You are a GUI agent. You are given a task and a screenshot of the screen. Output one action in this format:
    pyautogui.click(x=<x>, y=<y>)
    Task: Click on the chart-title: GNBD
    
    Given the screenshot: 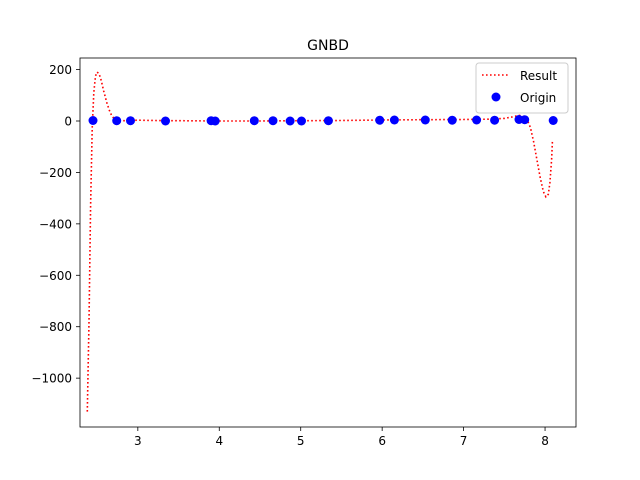 What is the action you would take?
    pyautogui.click(x=328, y=46)
    